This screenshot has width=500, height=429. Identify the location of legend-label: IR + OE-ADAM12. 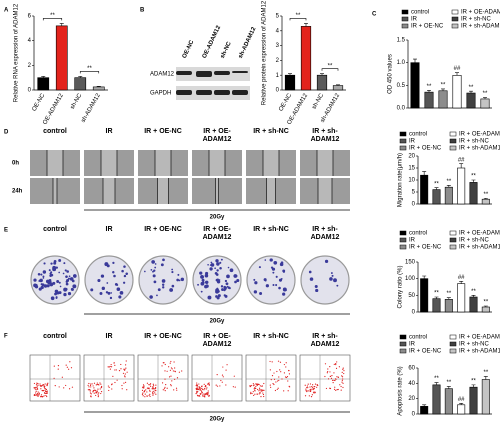
(479, 135).